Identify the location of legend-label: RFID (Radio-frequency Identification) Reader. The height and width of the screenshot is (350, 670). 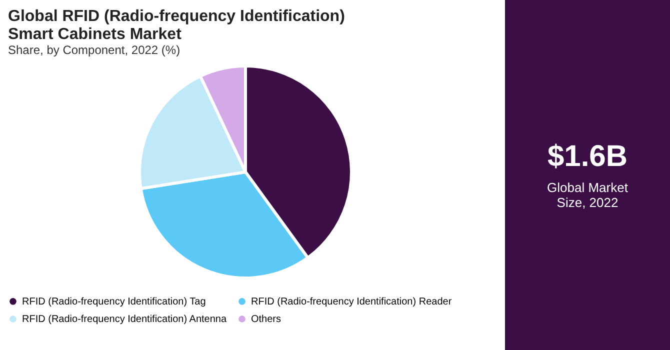
(351, 302).